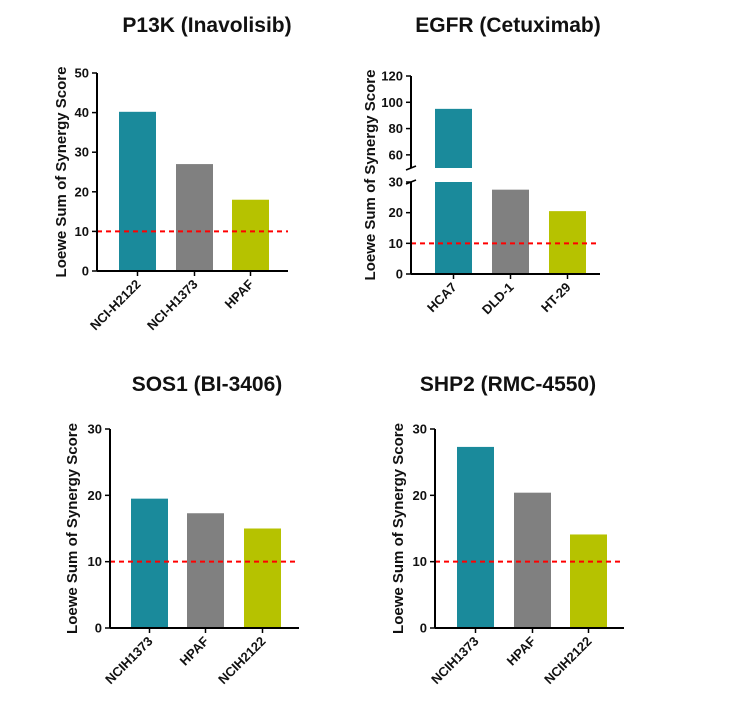 Image resolution: width=731 pixels, height=714 pixels. What do you see at coordinates (442, 298) in the screenshot?
I see `x-tick-label: HCA7` at bounding box center [442, 298].